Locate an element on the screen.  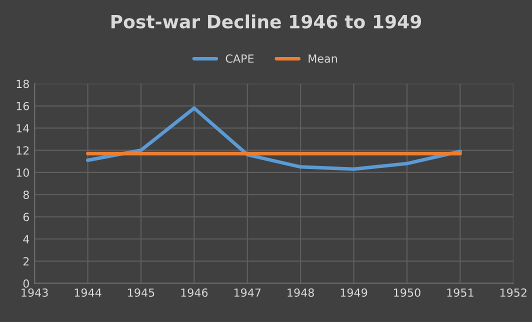
x-tick-label: 1951 is located at coordinates (460, 292).